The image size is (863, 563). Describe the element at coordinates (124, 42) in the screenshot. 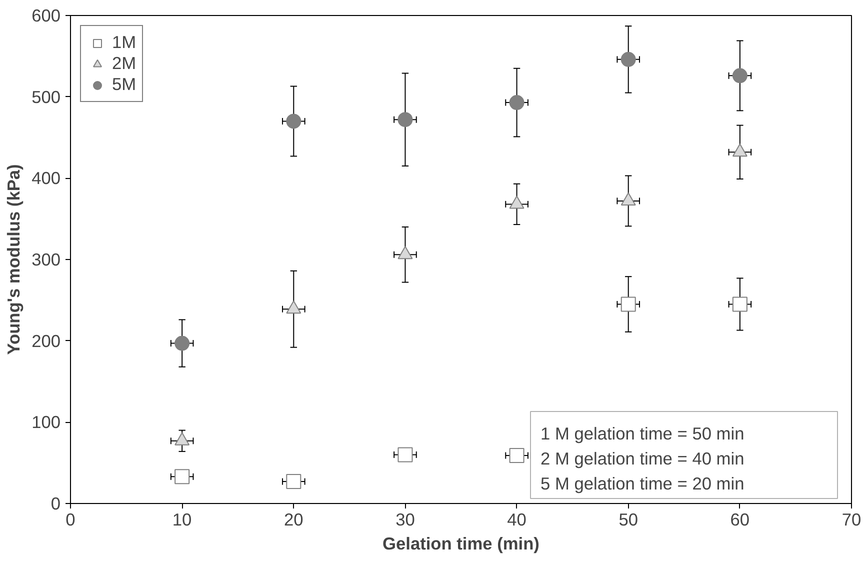

I see `legend-label: 1M` at that location.